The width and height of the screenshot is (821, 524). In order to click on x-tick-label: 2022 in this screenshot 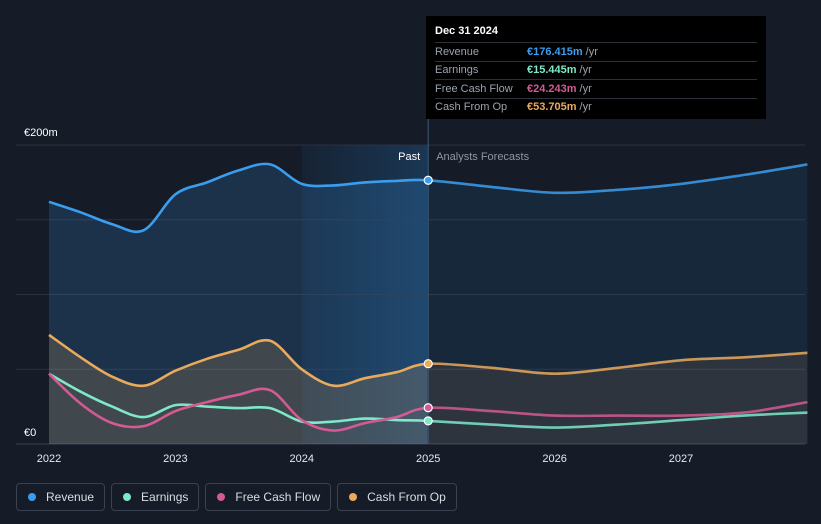, I will do `click(49, 459)`.